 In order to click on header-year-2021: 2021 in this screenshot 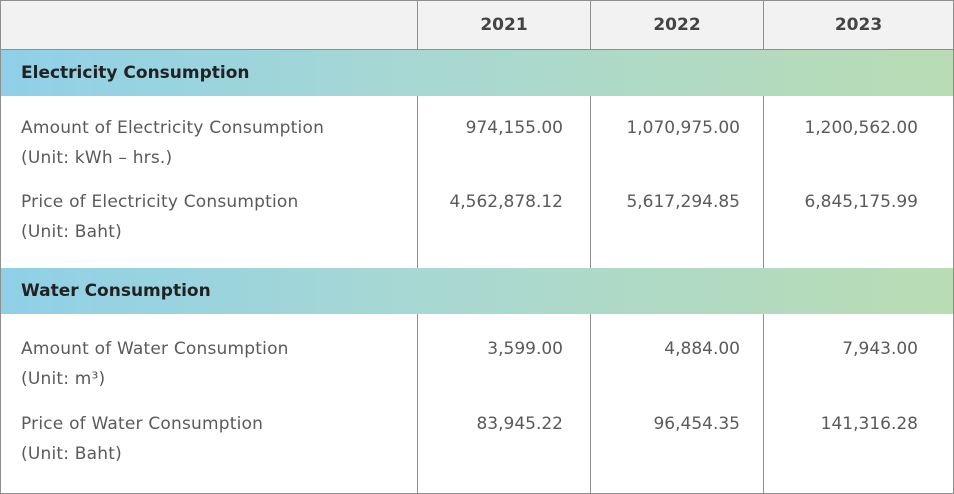, I will do `click(504, 25)`.